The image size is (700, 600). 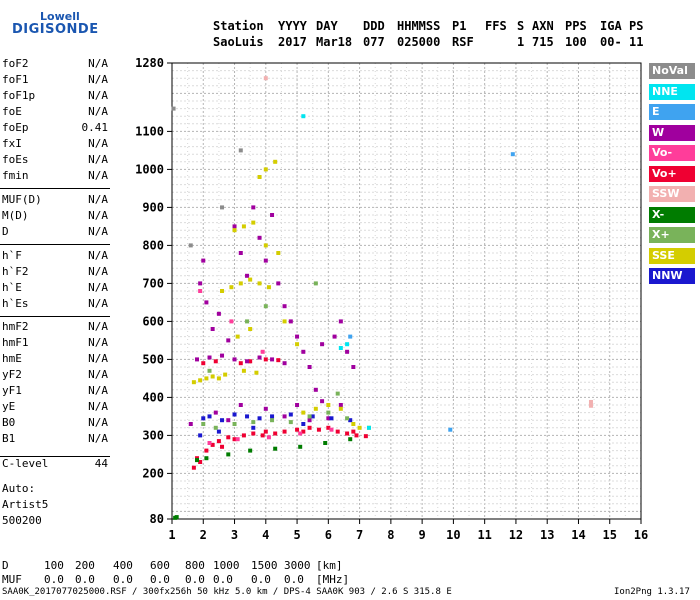 I want to click on x-tick-label: 8, so click(x=390, y=535).